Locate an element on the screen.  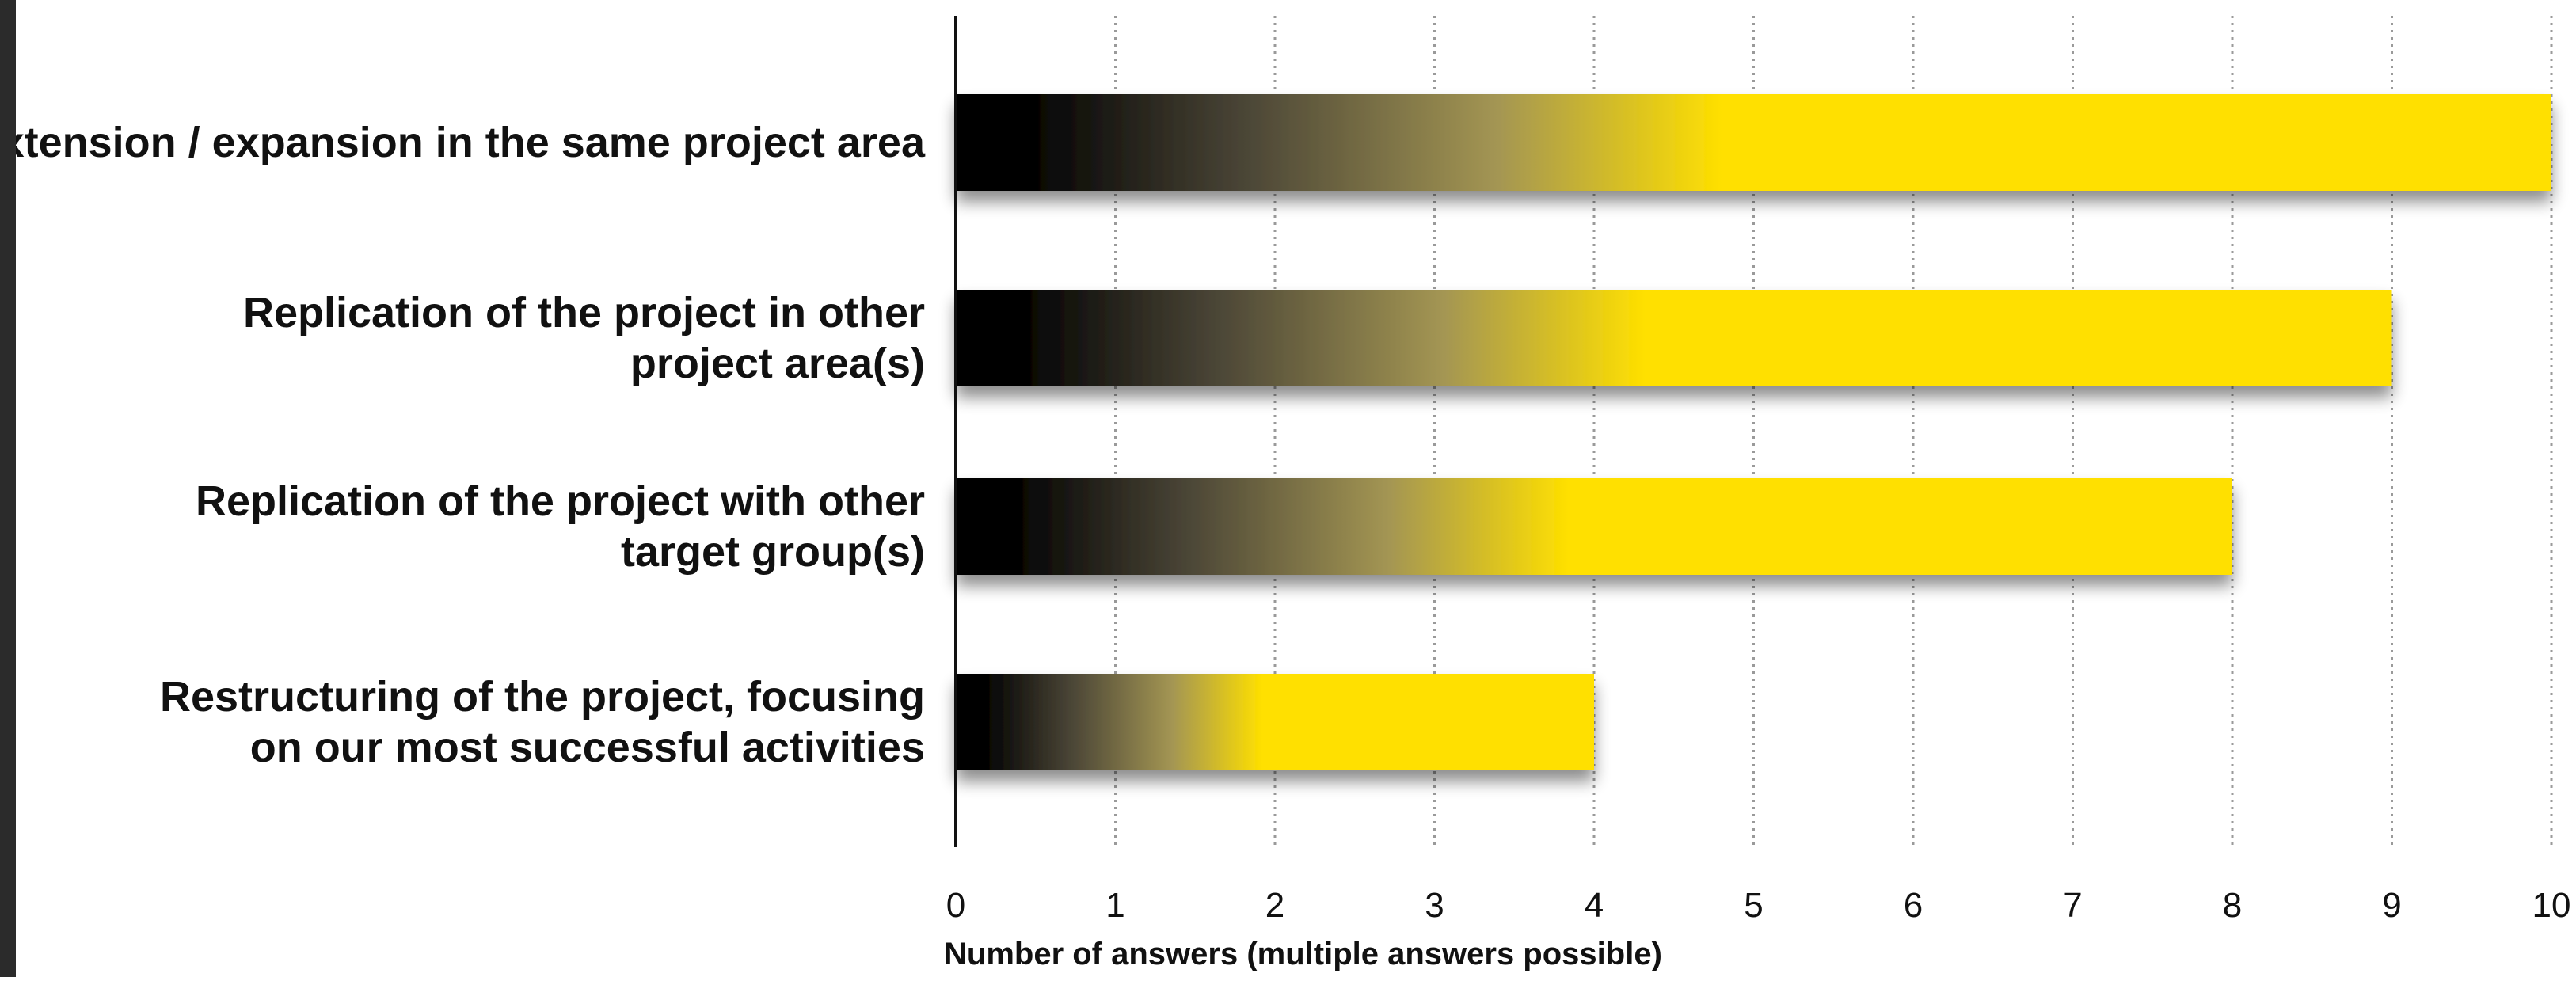
category-label-2-line-2: project area(s) is located at coordinates (777, 364).